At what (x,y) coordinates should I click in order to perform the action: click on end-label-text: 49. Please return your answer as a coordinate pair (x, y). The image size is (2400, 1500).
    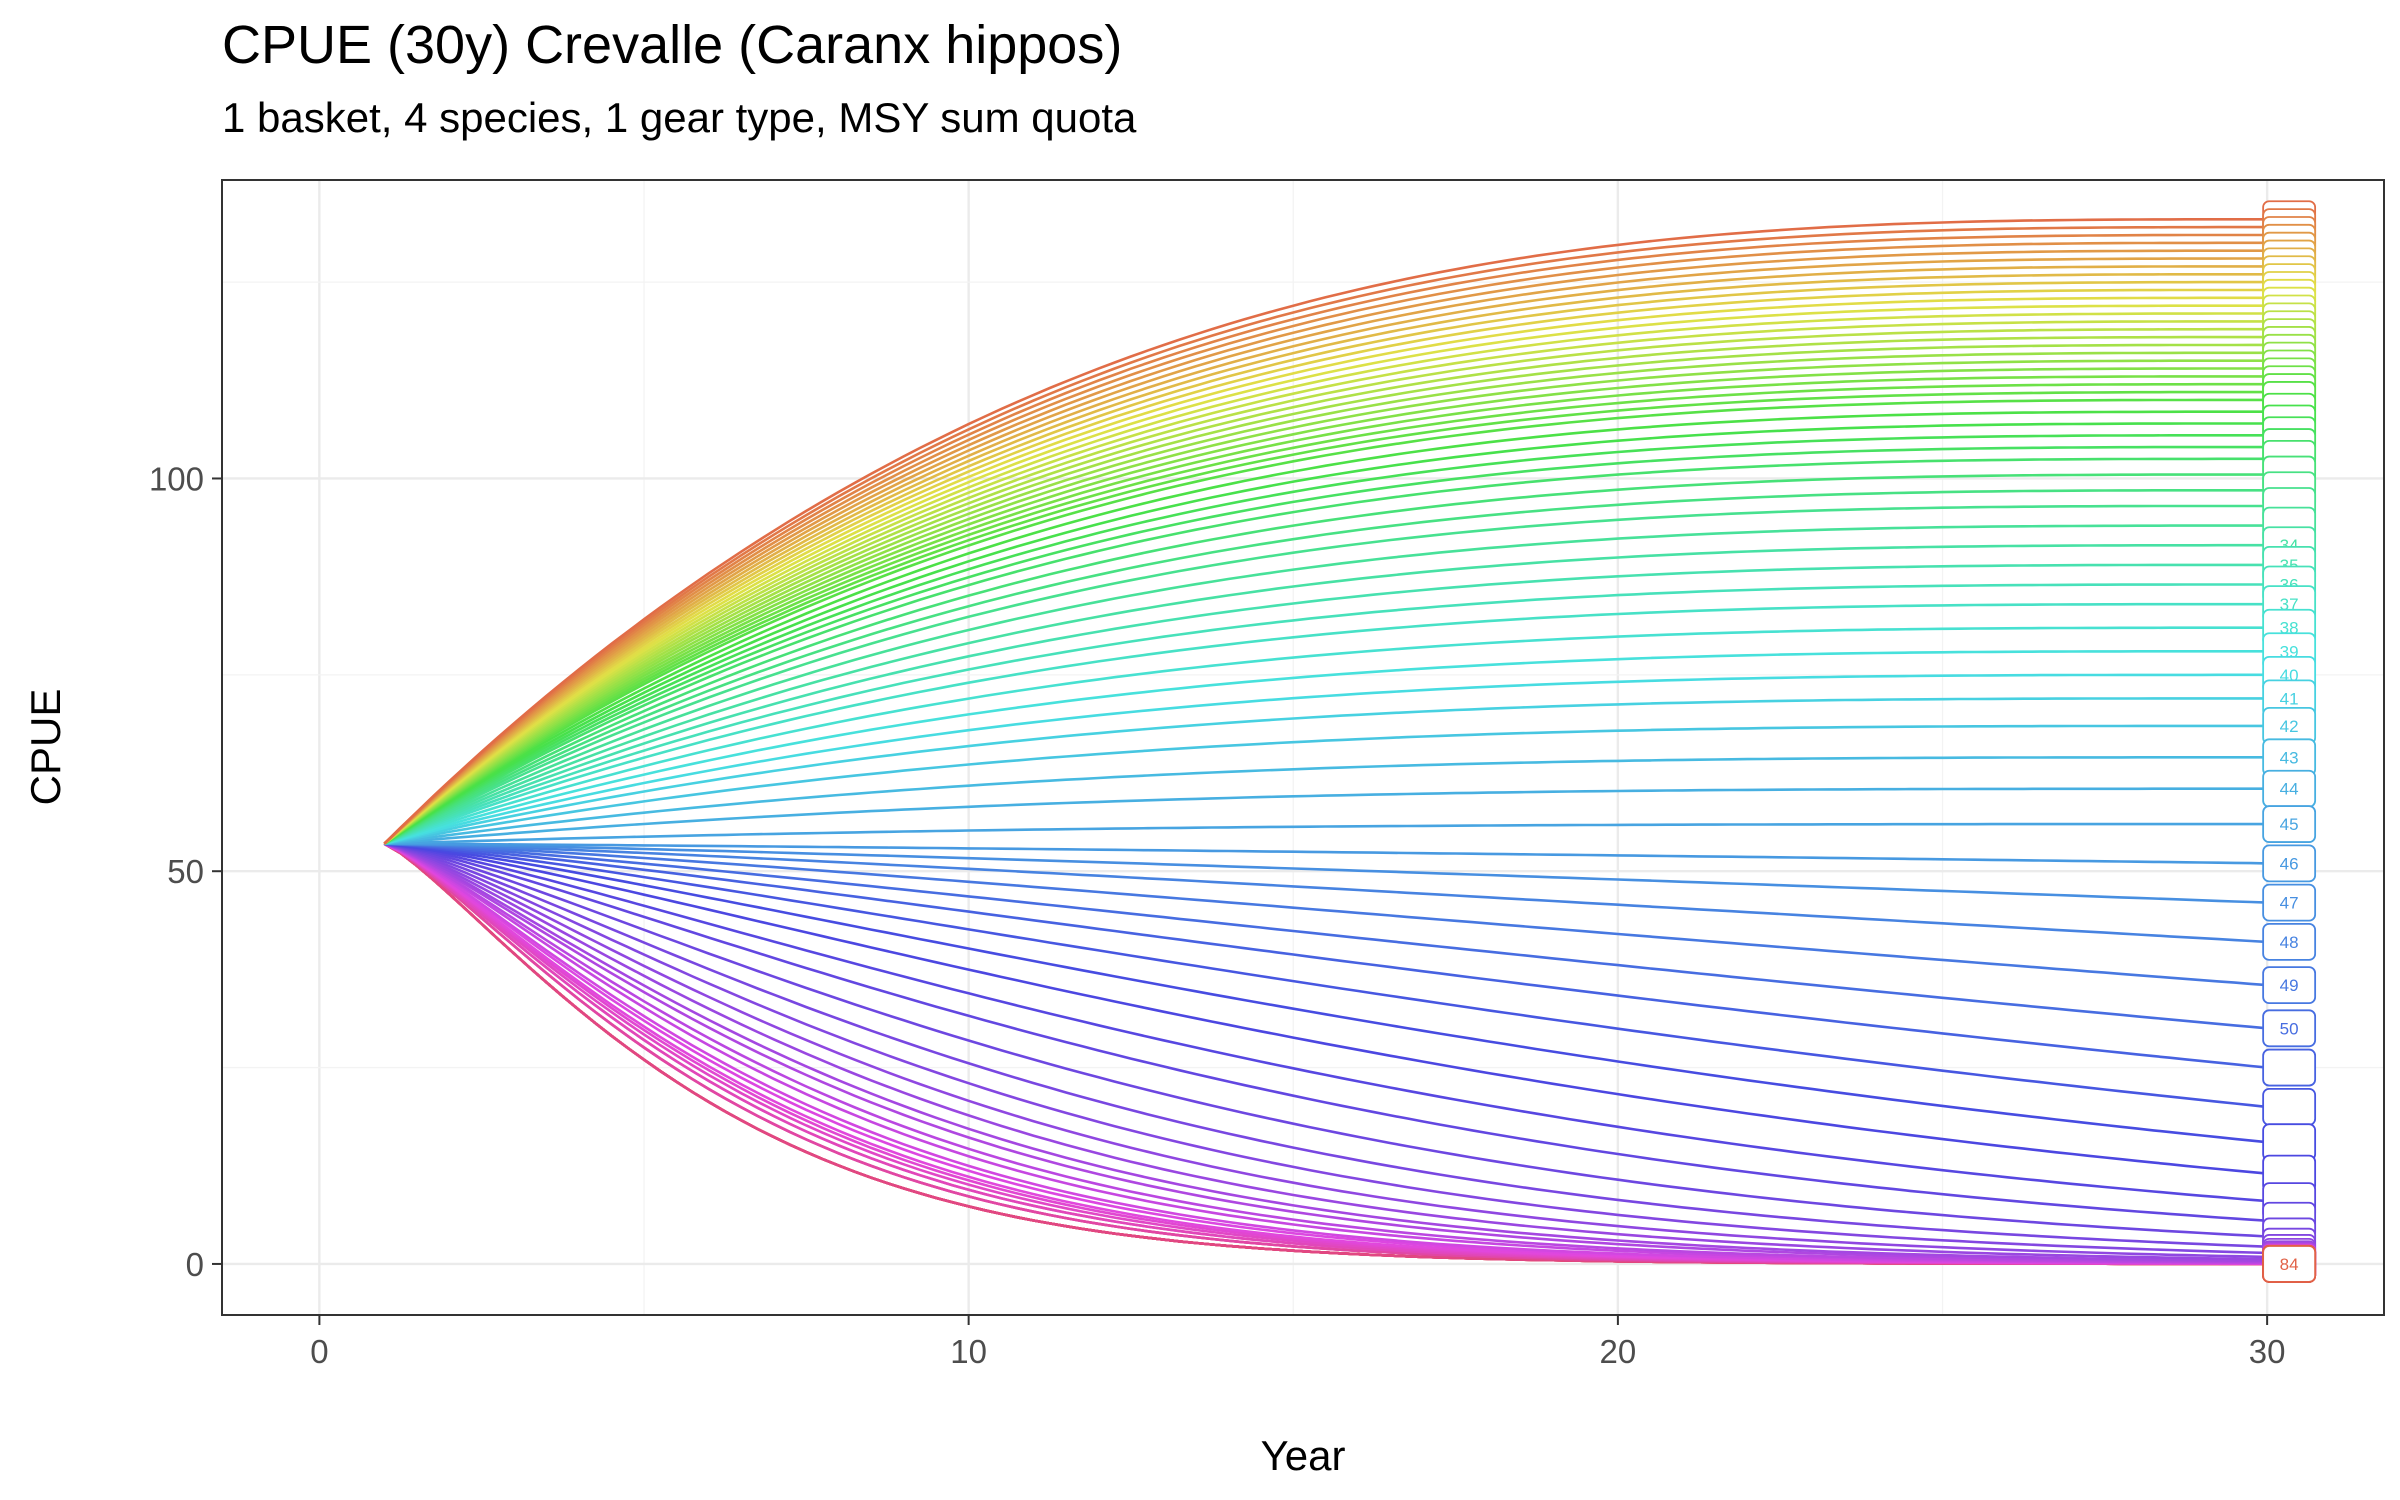
    Looking at the image, I should click on (2289, 985).